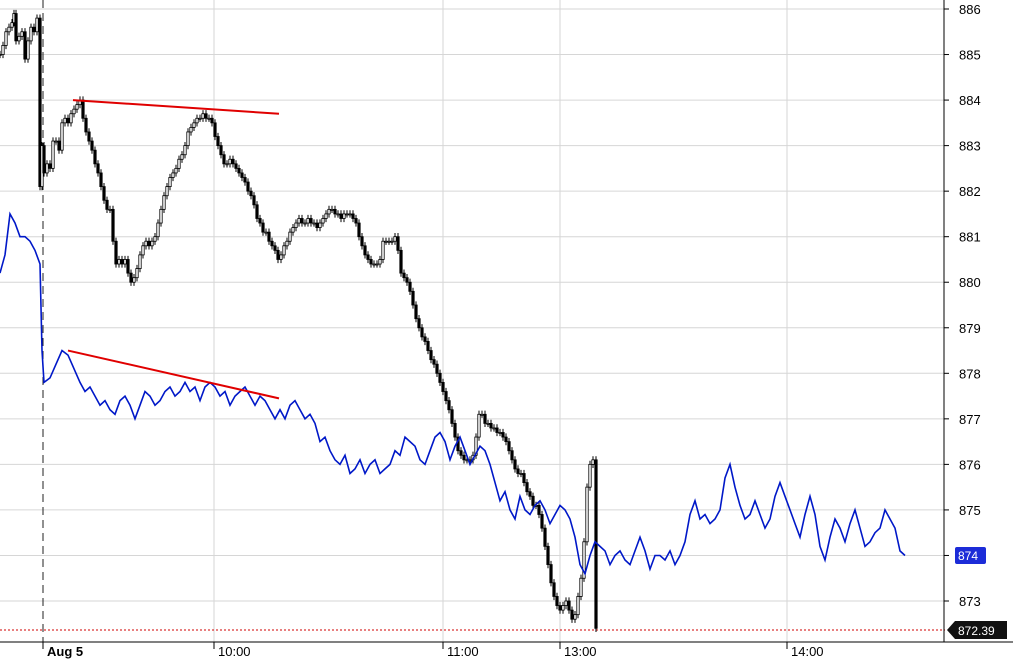 This screenshot has width=1013, height=661. Describe the element at coordinates (970, 55) in the screenshot. I see `y-tick-label: 885` at that location.